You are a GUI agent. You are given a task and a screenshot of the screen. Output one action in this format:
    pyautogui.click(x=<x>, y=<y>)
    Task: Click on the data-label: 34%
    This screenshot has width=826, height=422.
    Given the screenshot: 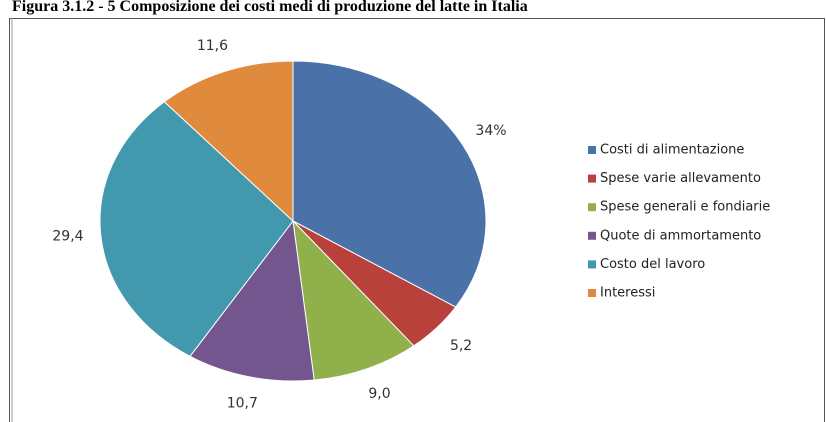 What is the action you would take?
    pyautogui.click(x=490, y=131)
    